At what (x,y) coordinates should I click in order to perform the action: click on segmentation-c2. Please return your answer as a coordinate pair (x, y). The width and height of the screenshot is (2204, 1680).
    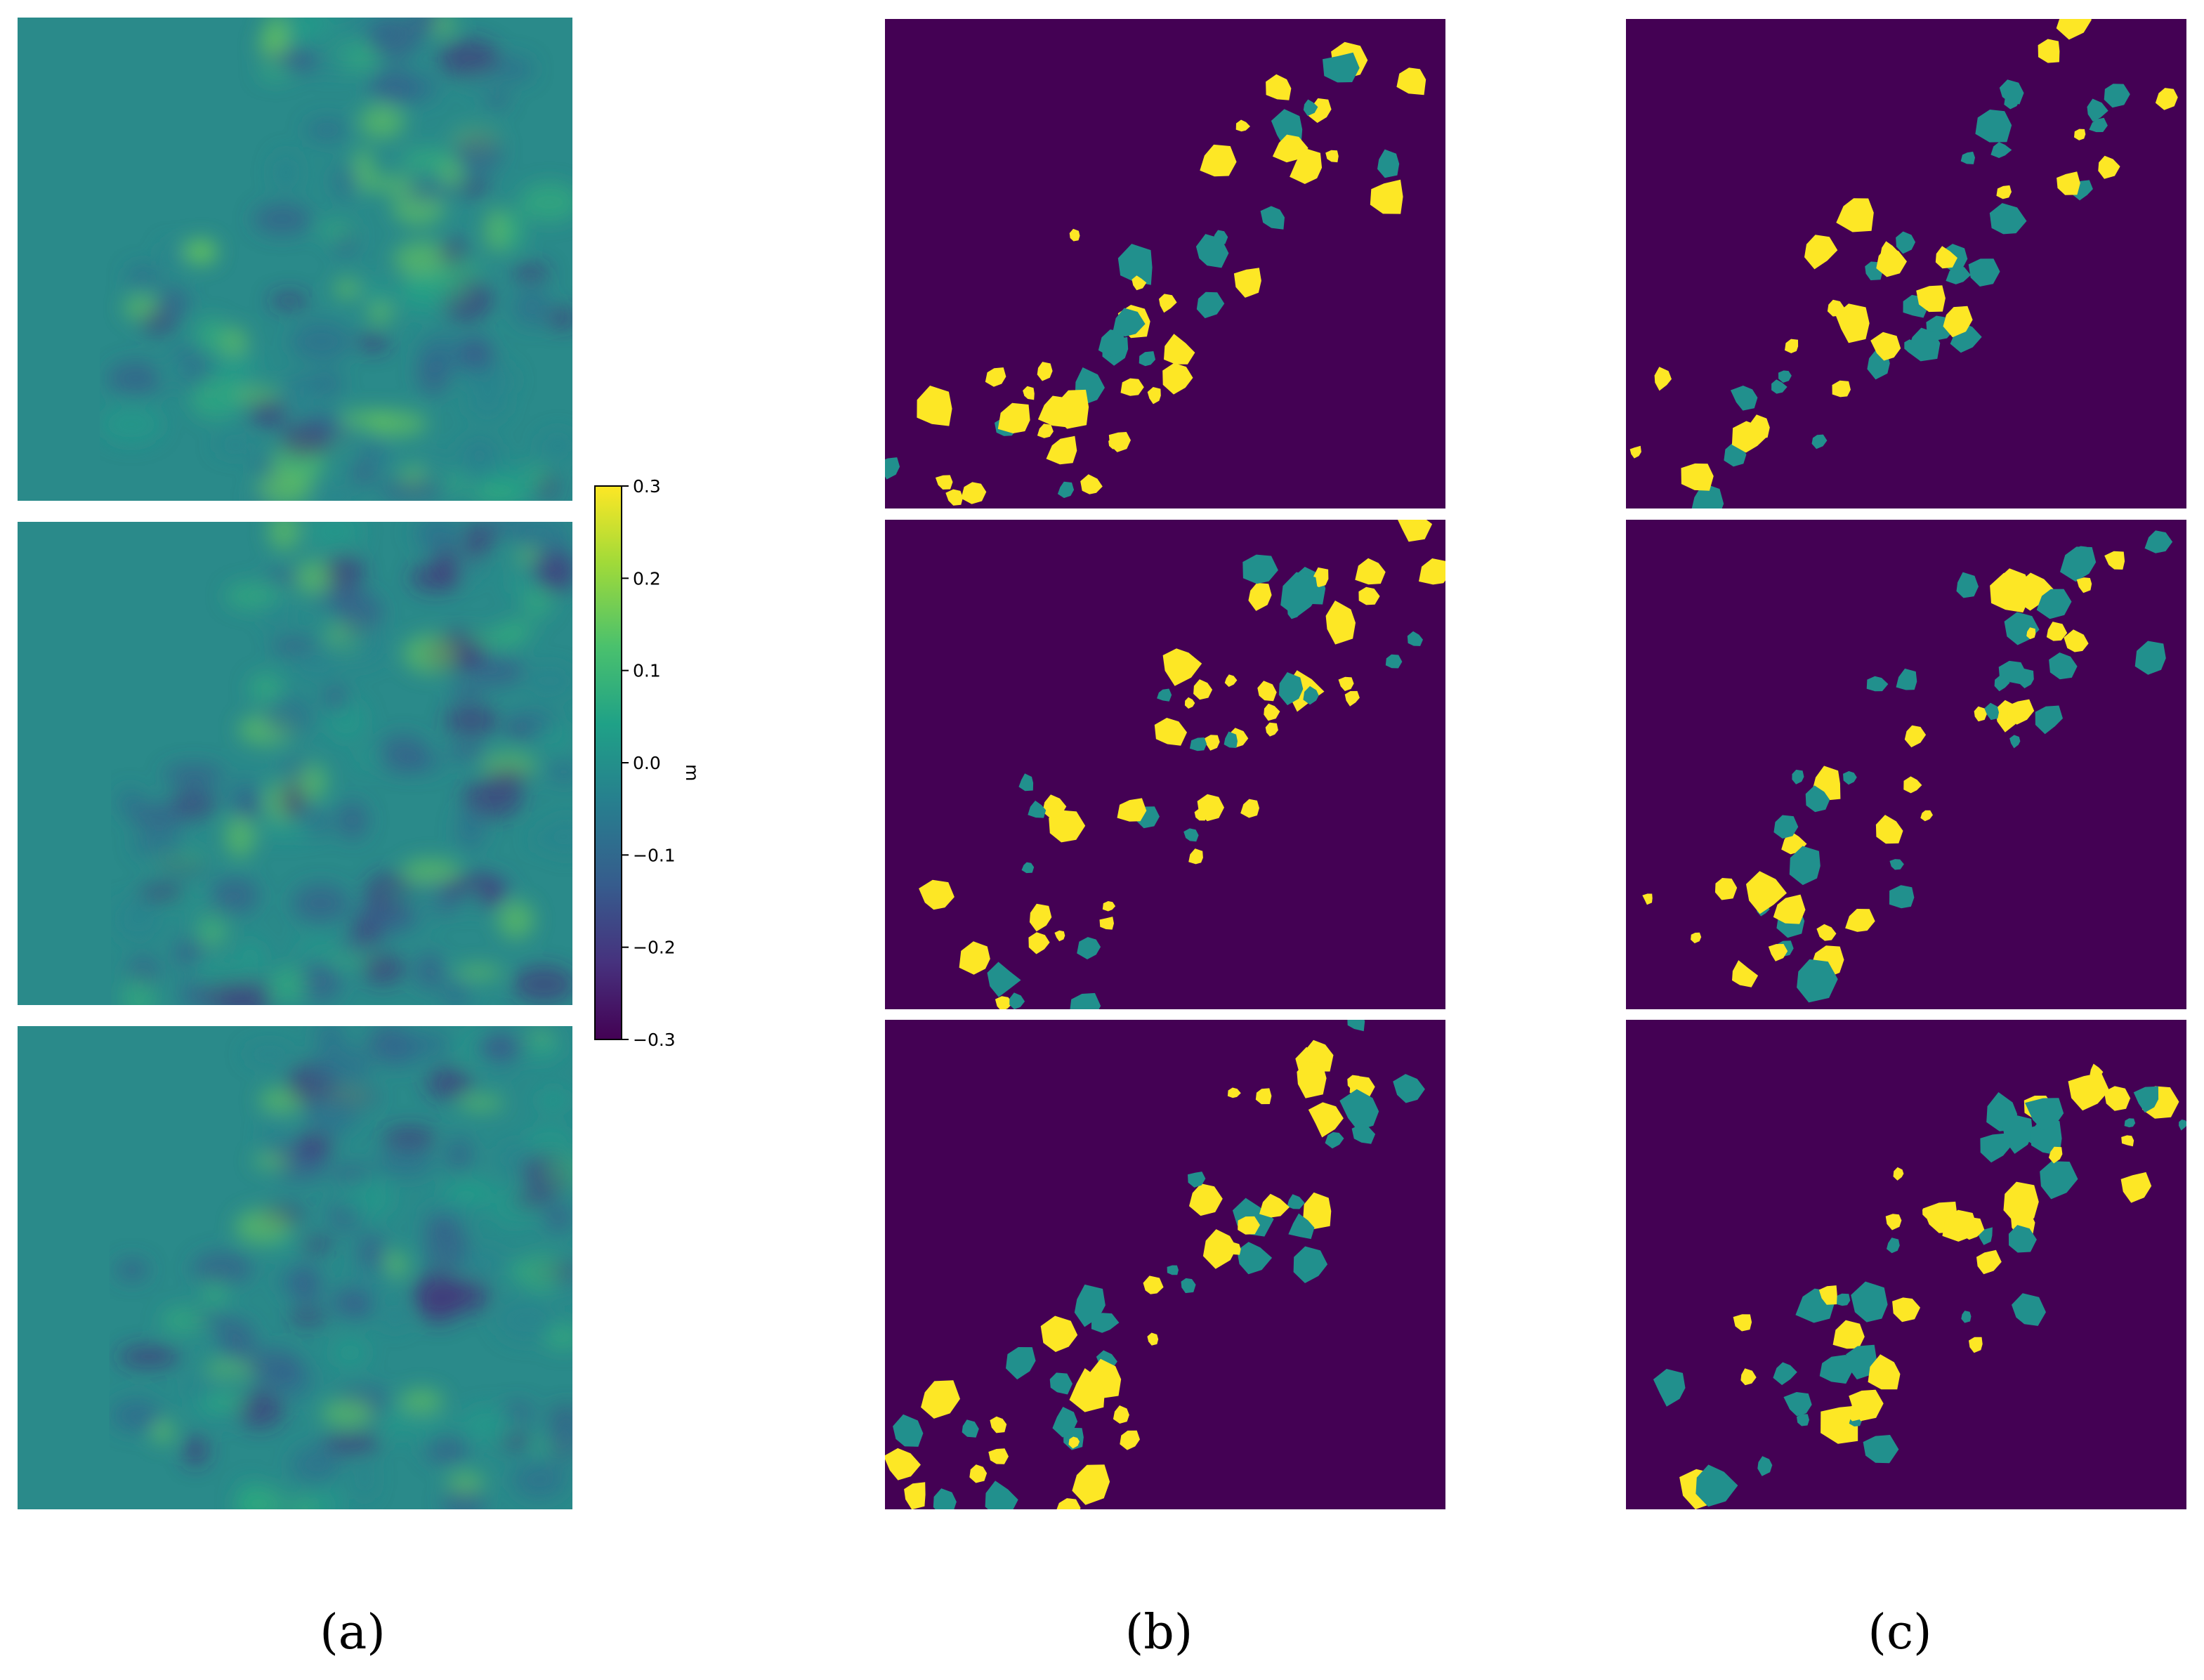
    Looking at the image, I should click on (1906, 764).